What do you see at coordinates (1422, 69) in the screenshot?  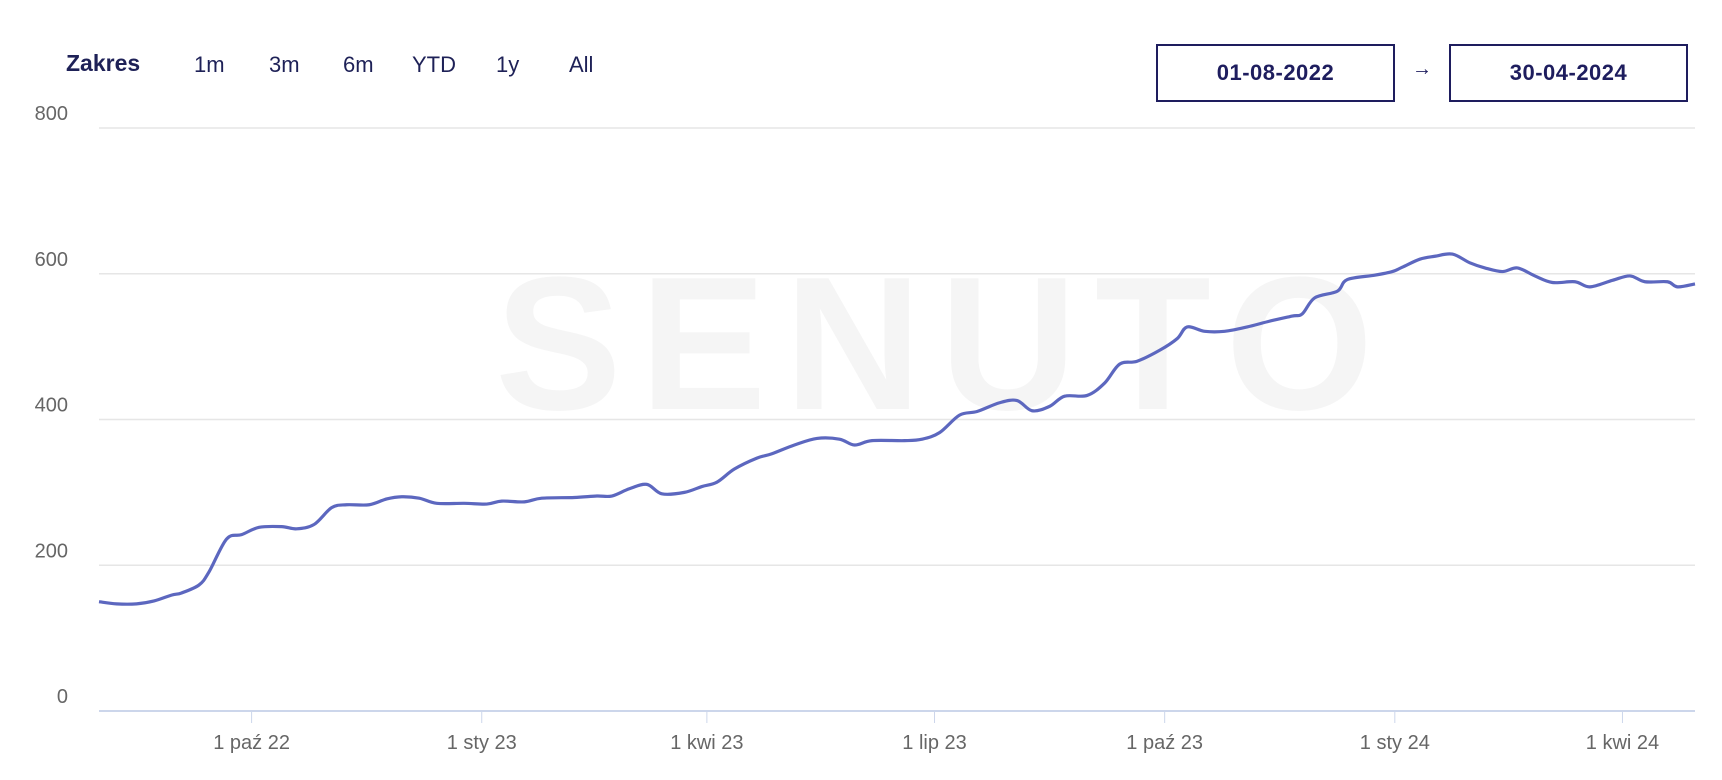 I see `arrow-right-icon: →` at bounding box center [1422, 69].